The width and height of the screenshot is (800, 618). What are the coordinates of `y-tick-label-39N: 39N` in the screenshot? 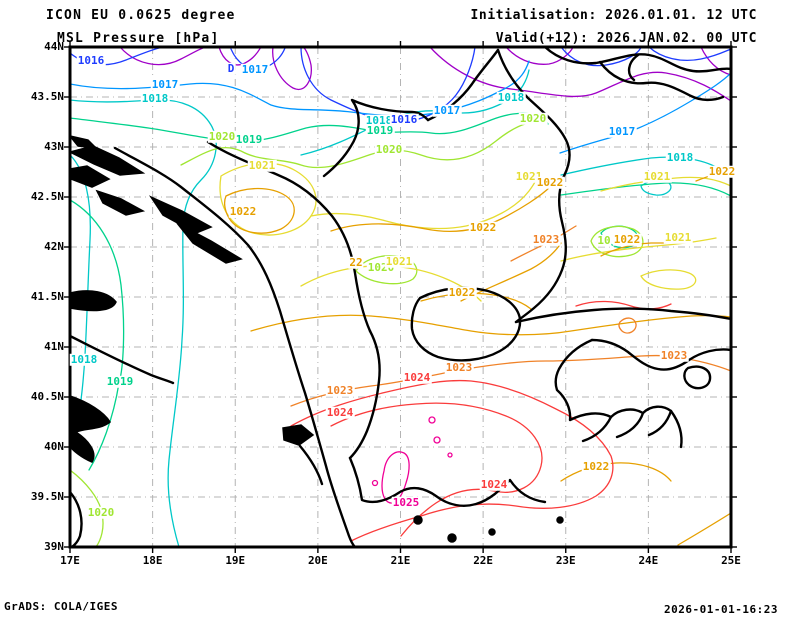 It's located at (54, 546).